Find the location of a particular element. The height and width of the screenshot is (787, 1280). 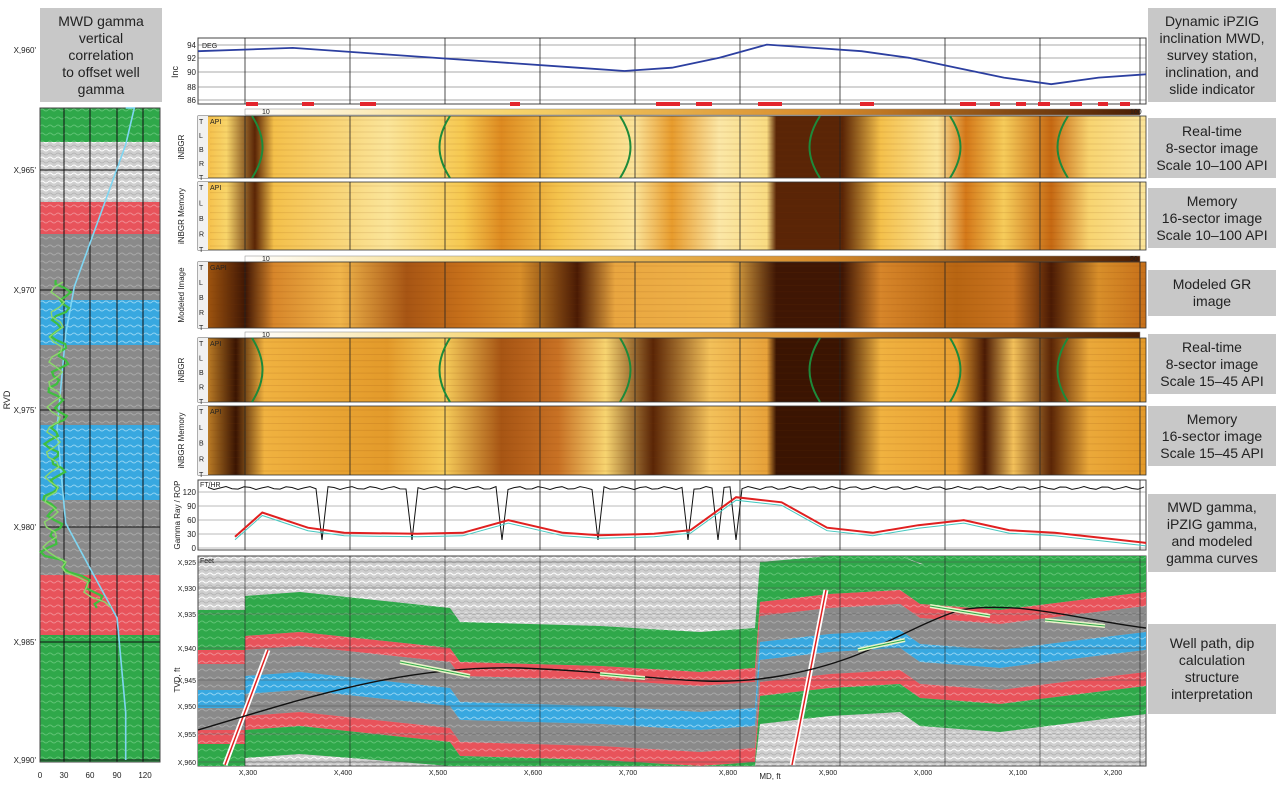

image-track-label: Modeled Image is located at coordinates (181, 295).